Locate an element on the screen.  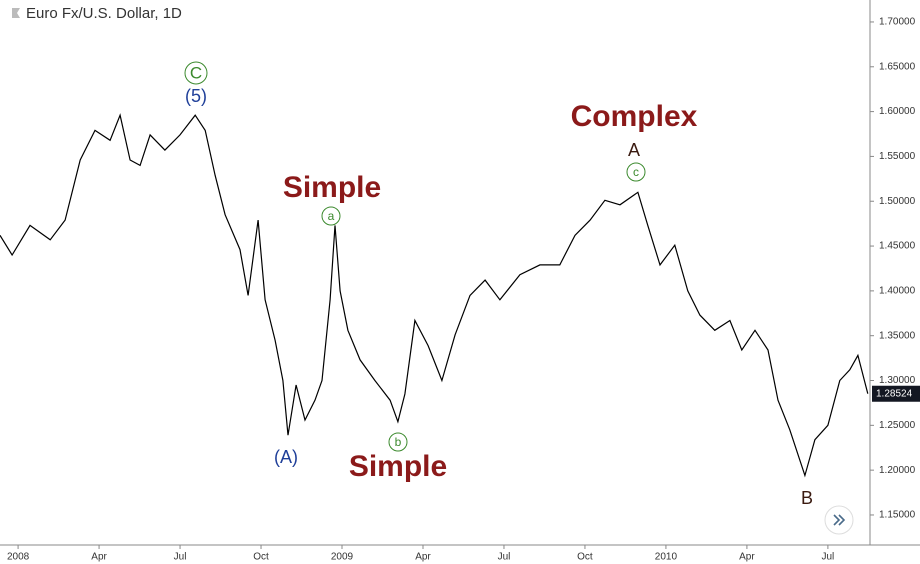
scroll-button is located at coordinates (839, 520).